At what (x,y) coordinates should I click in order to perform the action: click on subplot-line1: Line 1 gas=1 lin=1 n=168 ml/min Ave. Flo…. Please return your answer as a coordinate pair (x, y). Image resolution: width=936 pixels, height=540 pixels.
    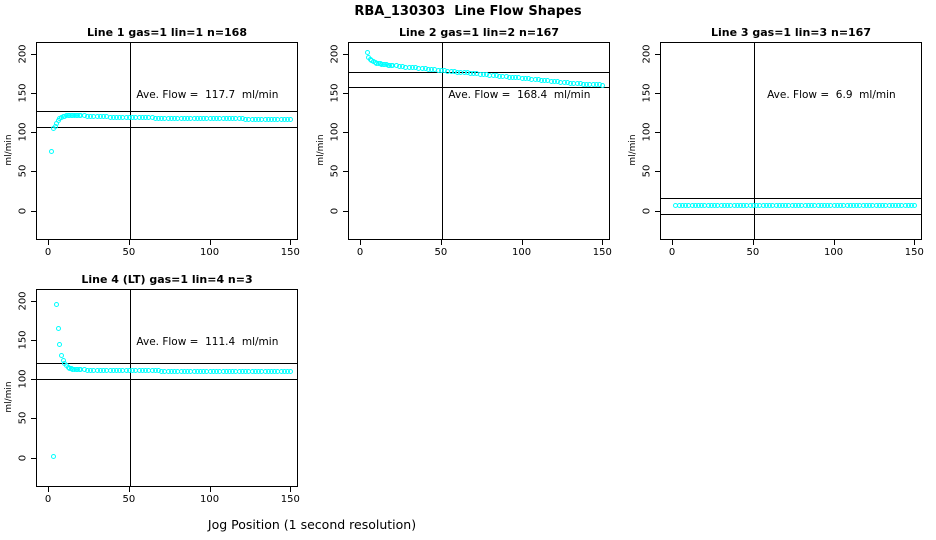
    Looking at the image, I should click on (156, 145).